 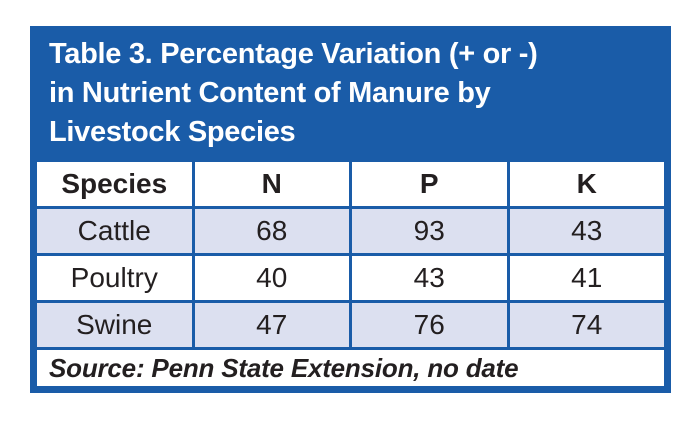 I want to click on cell-p-value: 93, so click(x=429, y=231).